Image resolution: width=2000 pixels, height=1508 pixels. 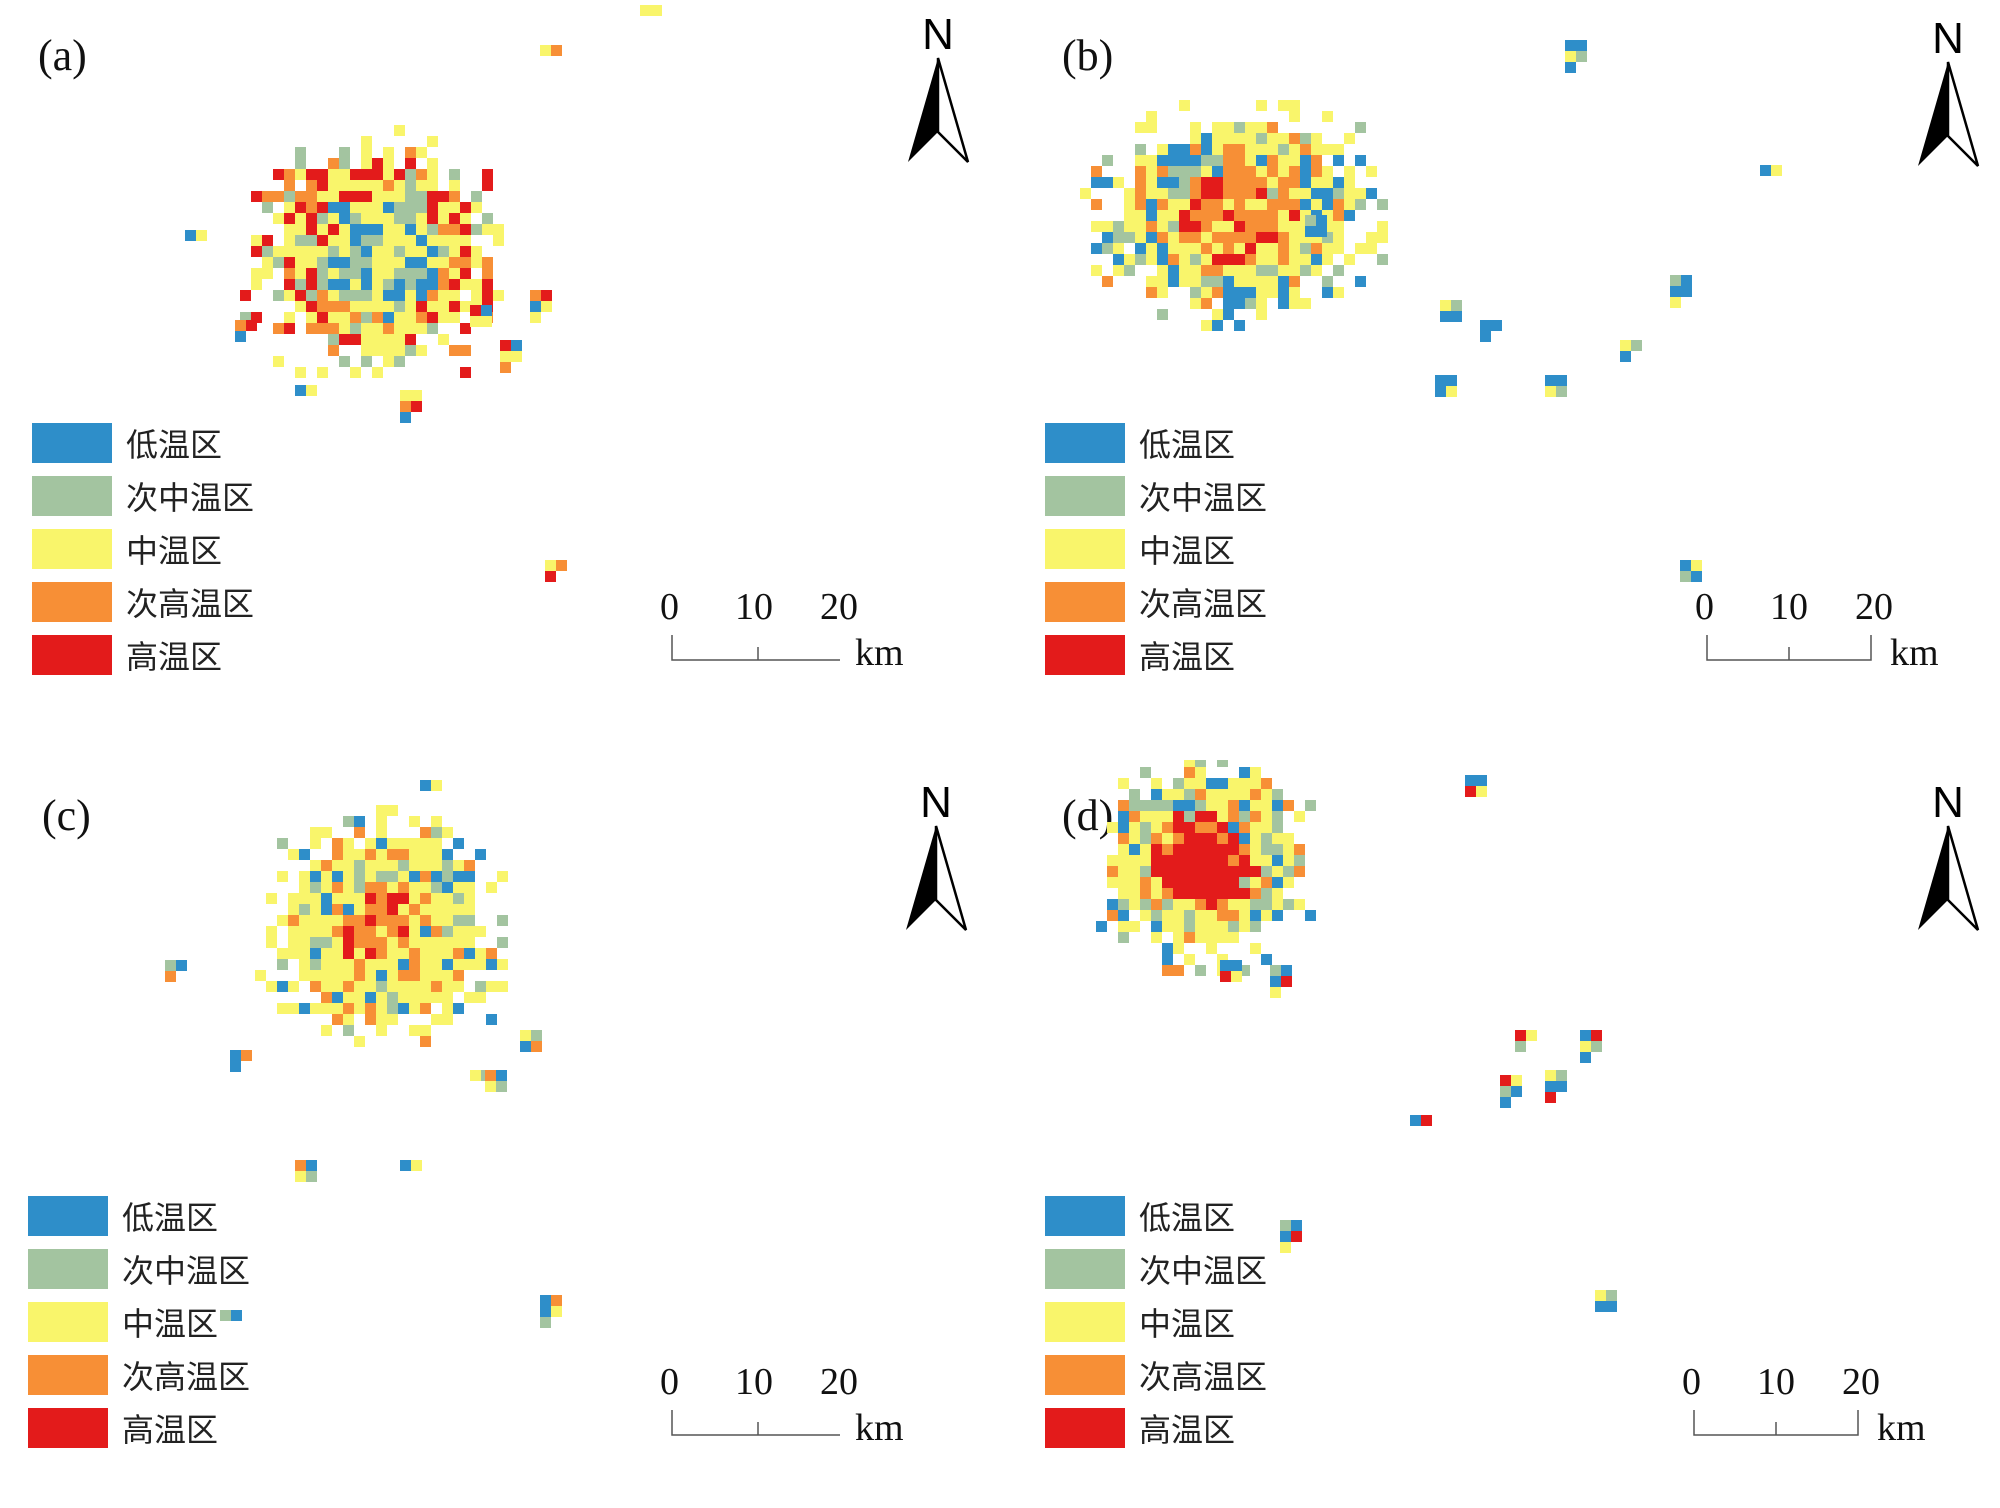 What do you see at coordinates (1140, 1216) in the screenshot?
I see `legend-item-low: 低温区` at bounding box center [1140, 1216].